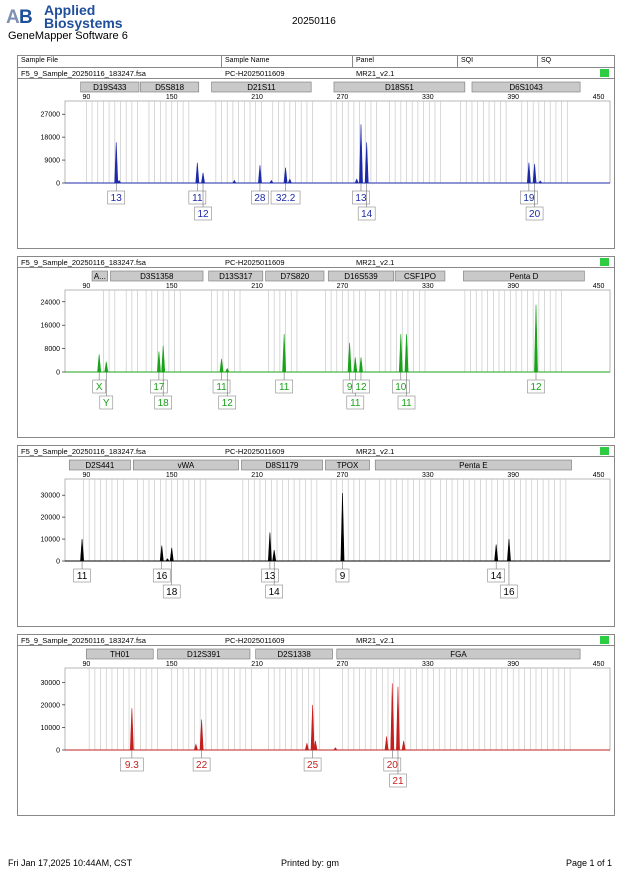  Describe the element at coordinates (428, 286) in the screenshot. I see `x-tick-label: 330` at that location.